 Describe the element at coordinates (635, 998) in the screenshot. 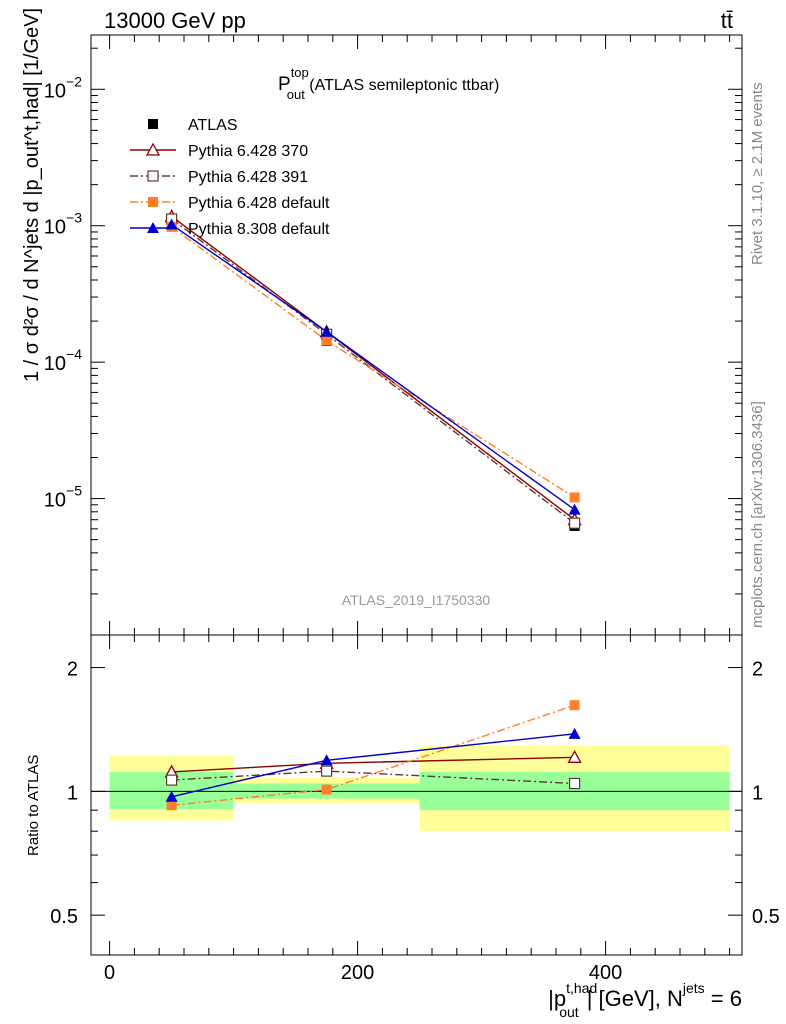

I see `xlabel-mid: | [GeV], N` at that location.